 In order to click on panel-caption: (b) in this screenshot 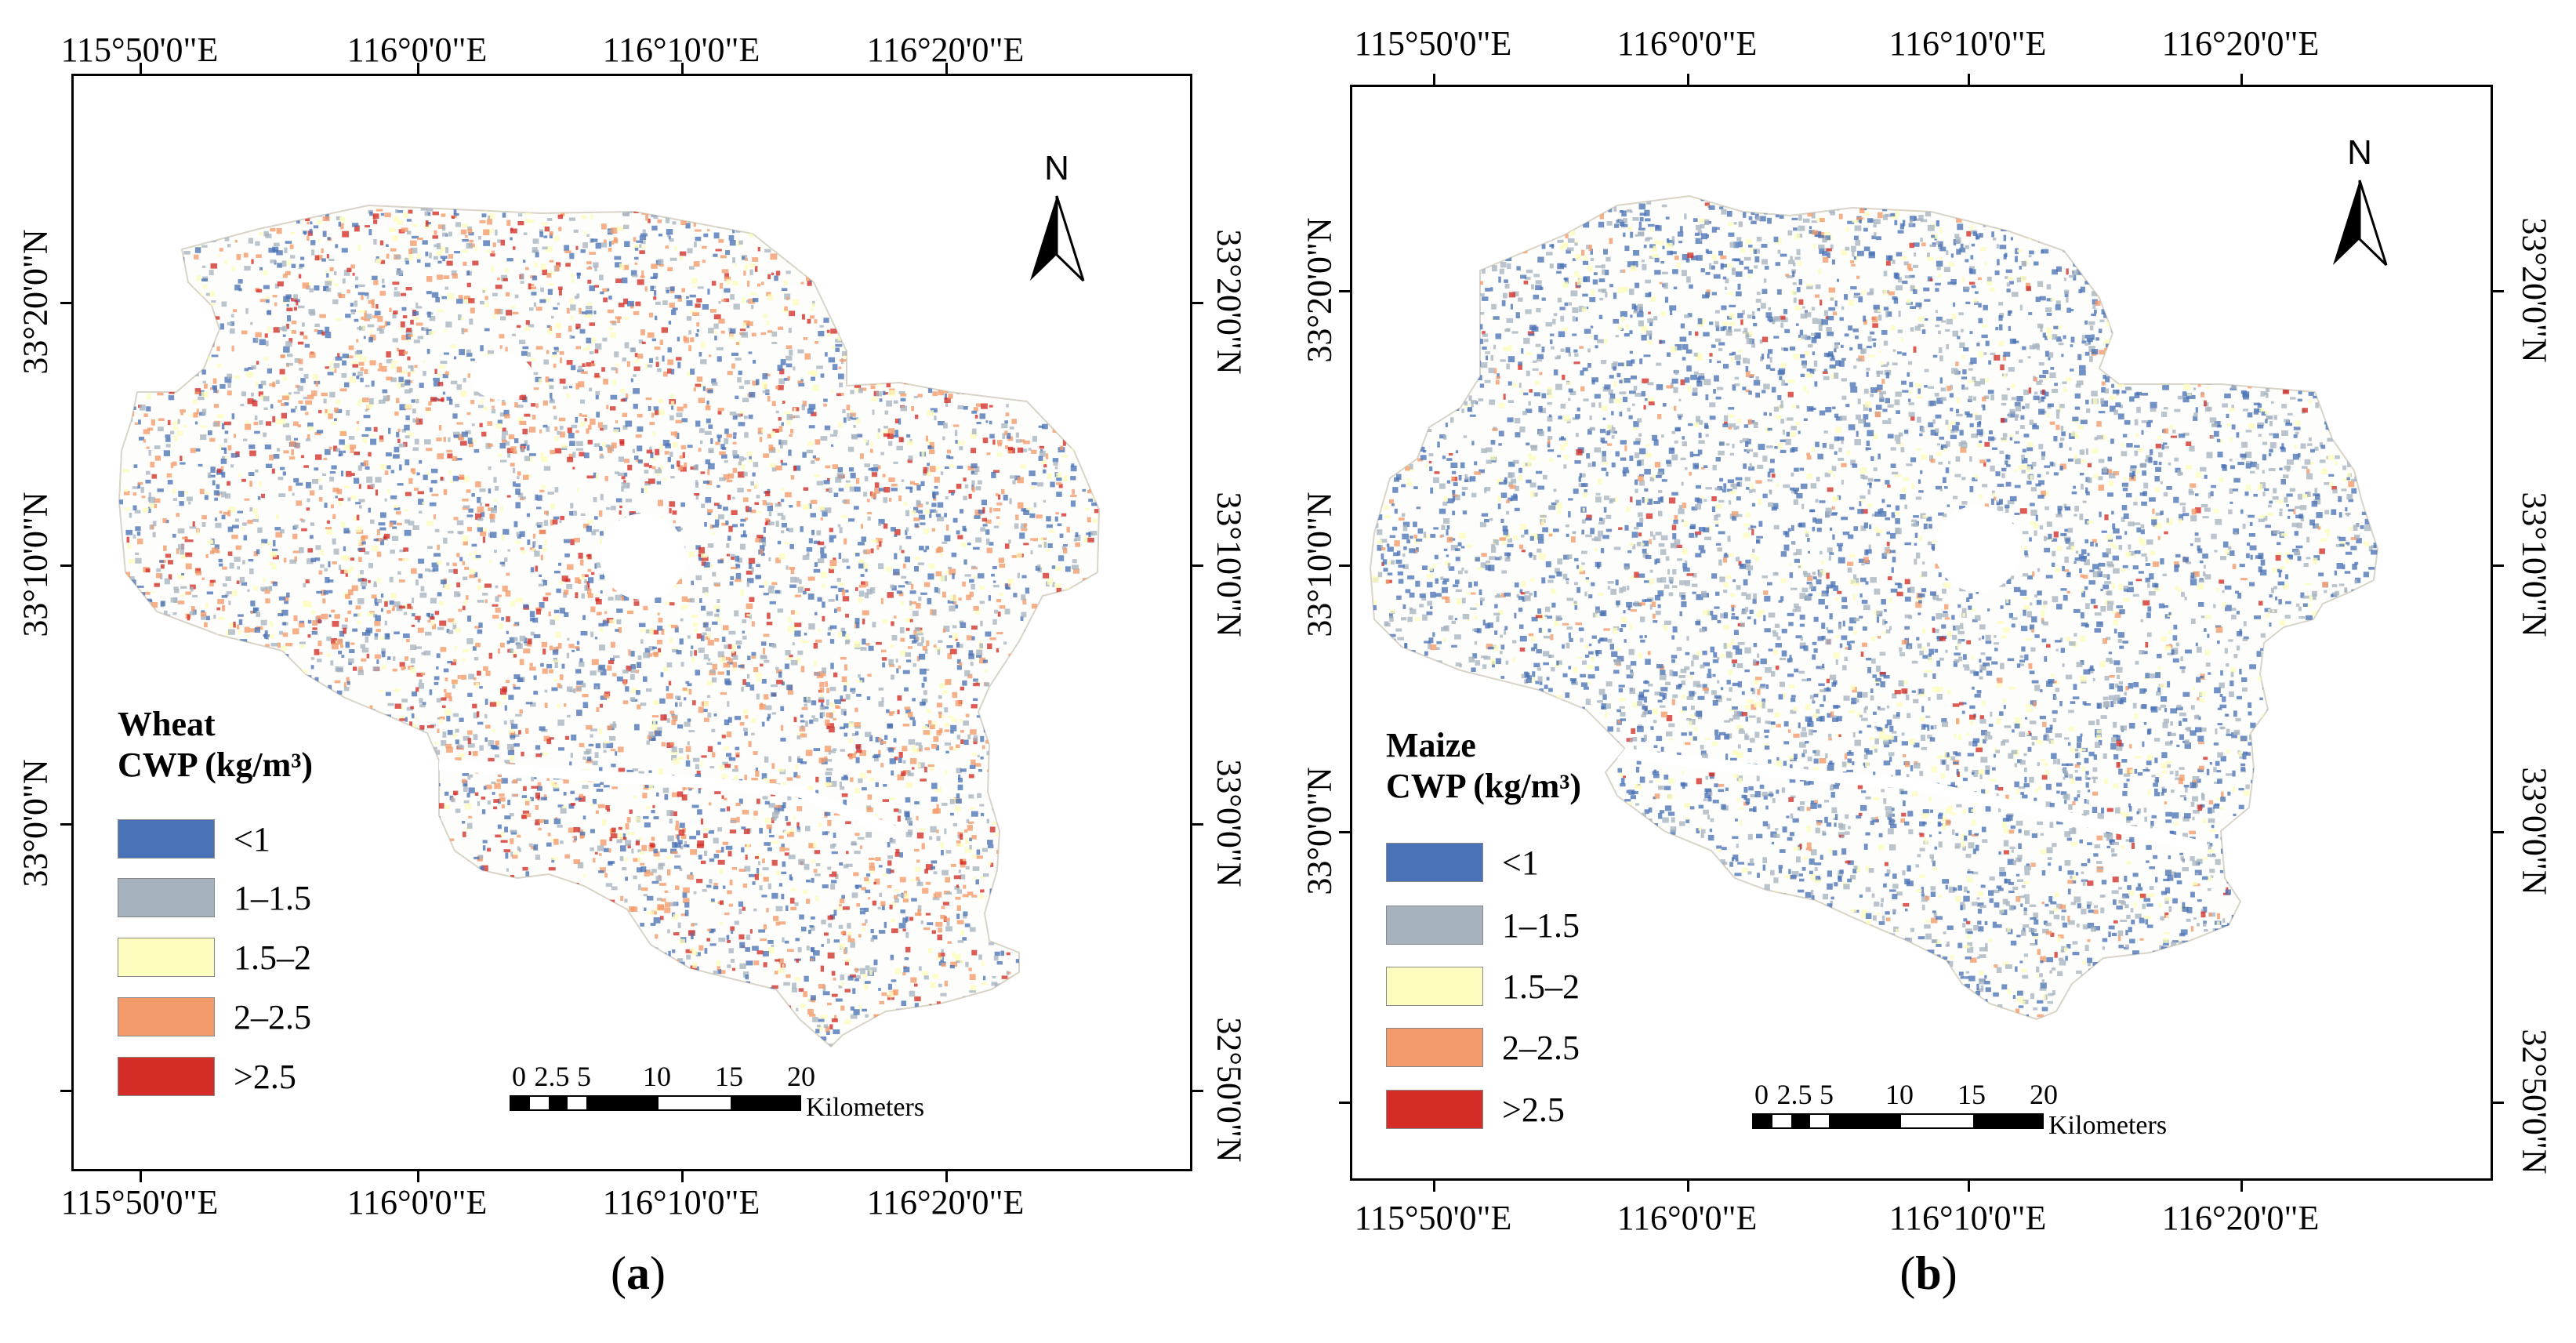, I will do `click(1928, 1273)`.